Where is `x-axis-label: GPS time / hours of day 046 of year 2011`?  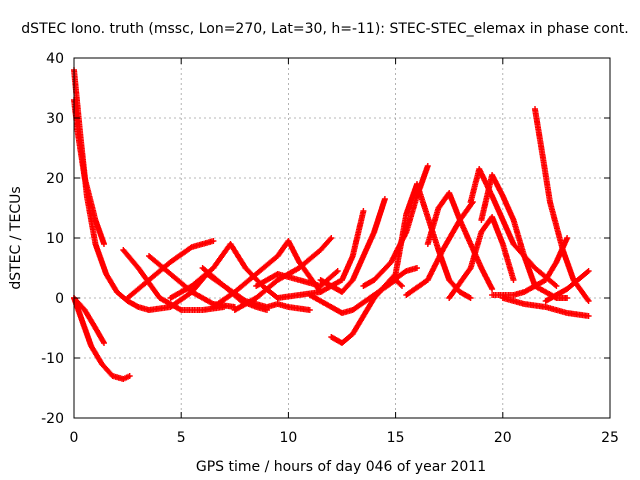
x-axis-label: GPS time / hours of day 046 of year 2011 is located at coordinates (341, 467).